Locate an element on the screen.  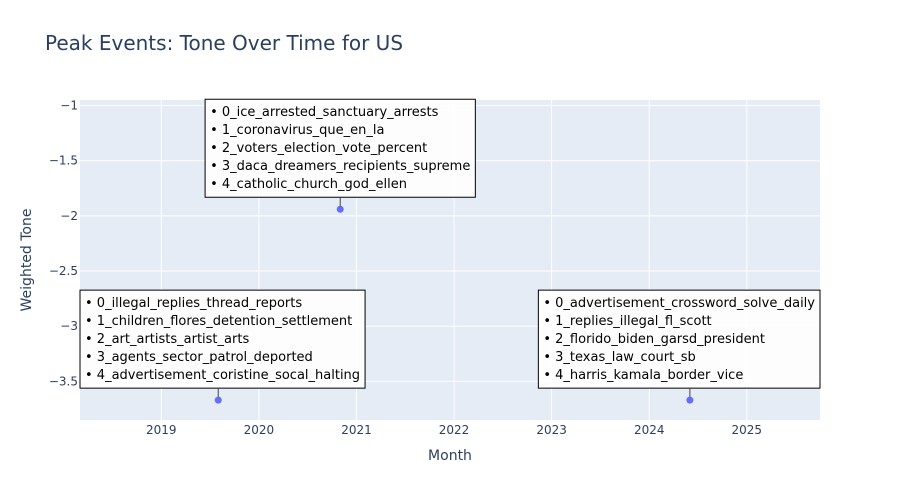
y-tick-label: −2 is located at coordinates (69, 216).